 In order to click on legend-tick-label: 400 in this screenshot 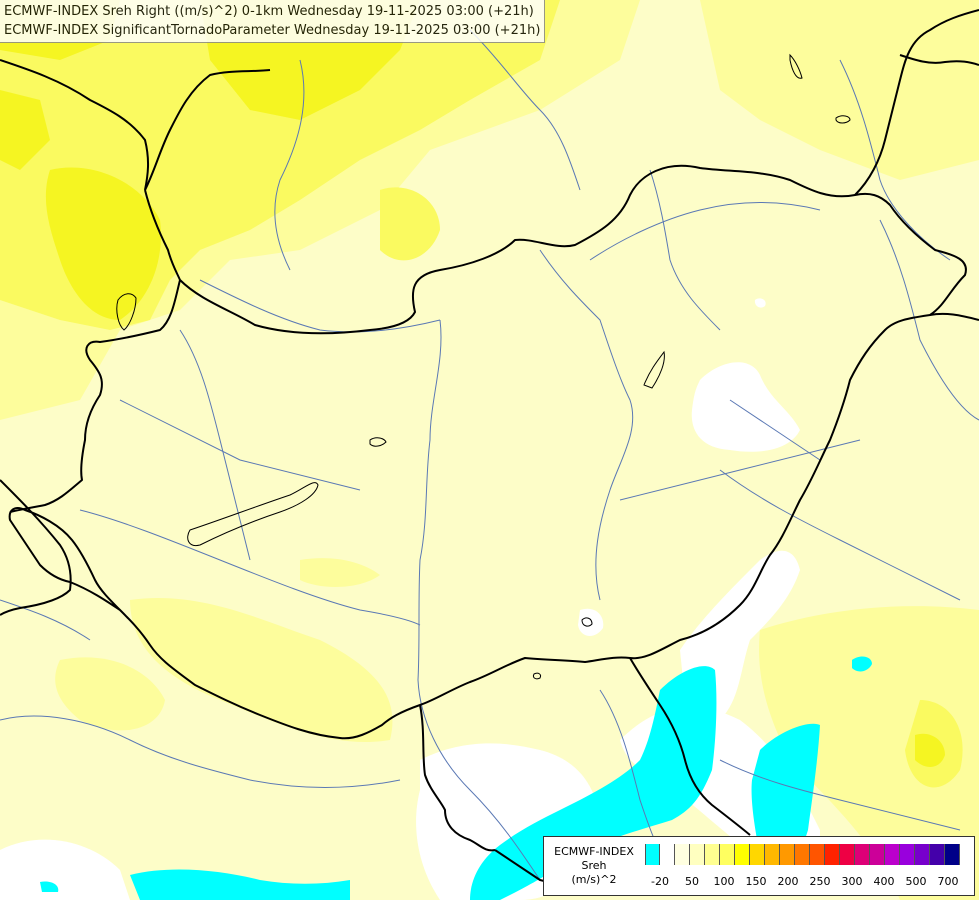, I will do `click(884, 881)`.